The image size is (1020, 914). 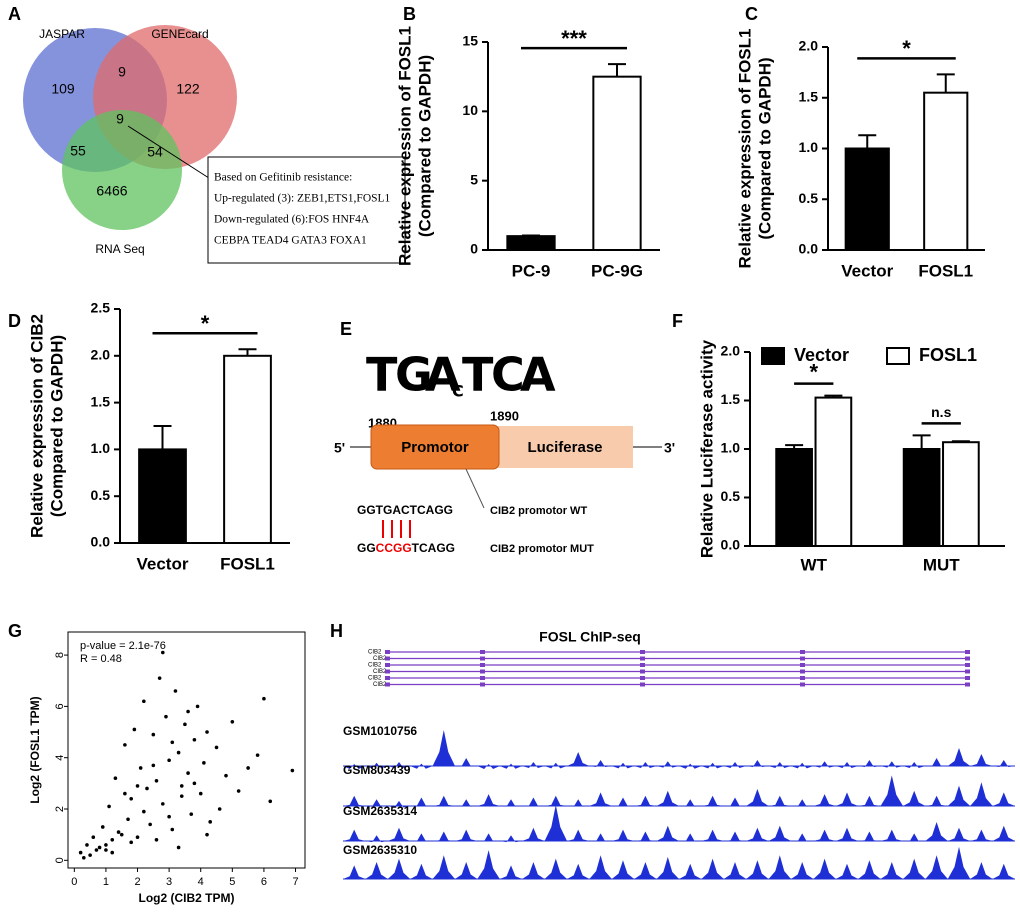 What do you see at coordinates (948, 355) in the screenshot?
I see `legend-label: FOSL1` at bounding box center [948, 355].